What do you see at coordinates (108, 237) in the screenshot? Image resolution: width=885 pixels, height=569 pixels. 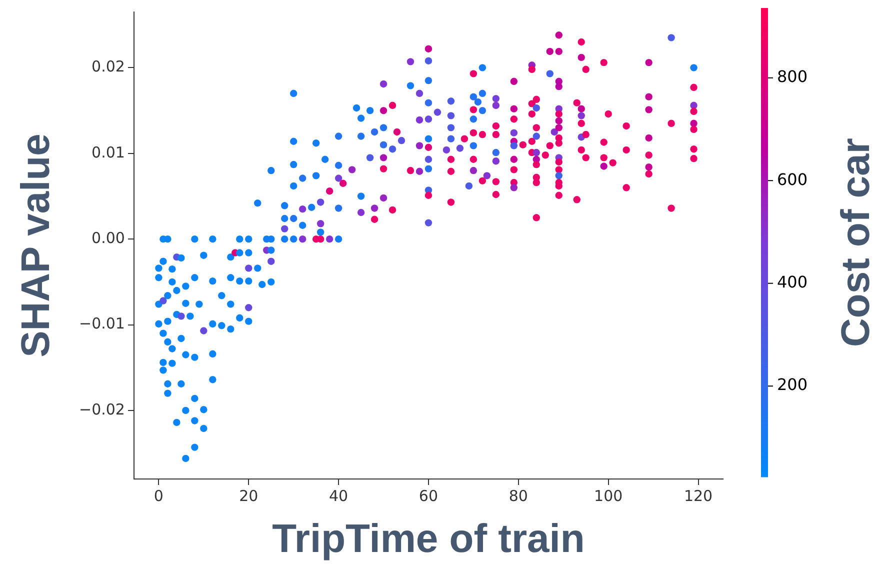 I see `y-tick-label: 0.00` at bounding box center [108, 237].